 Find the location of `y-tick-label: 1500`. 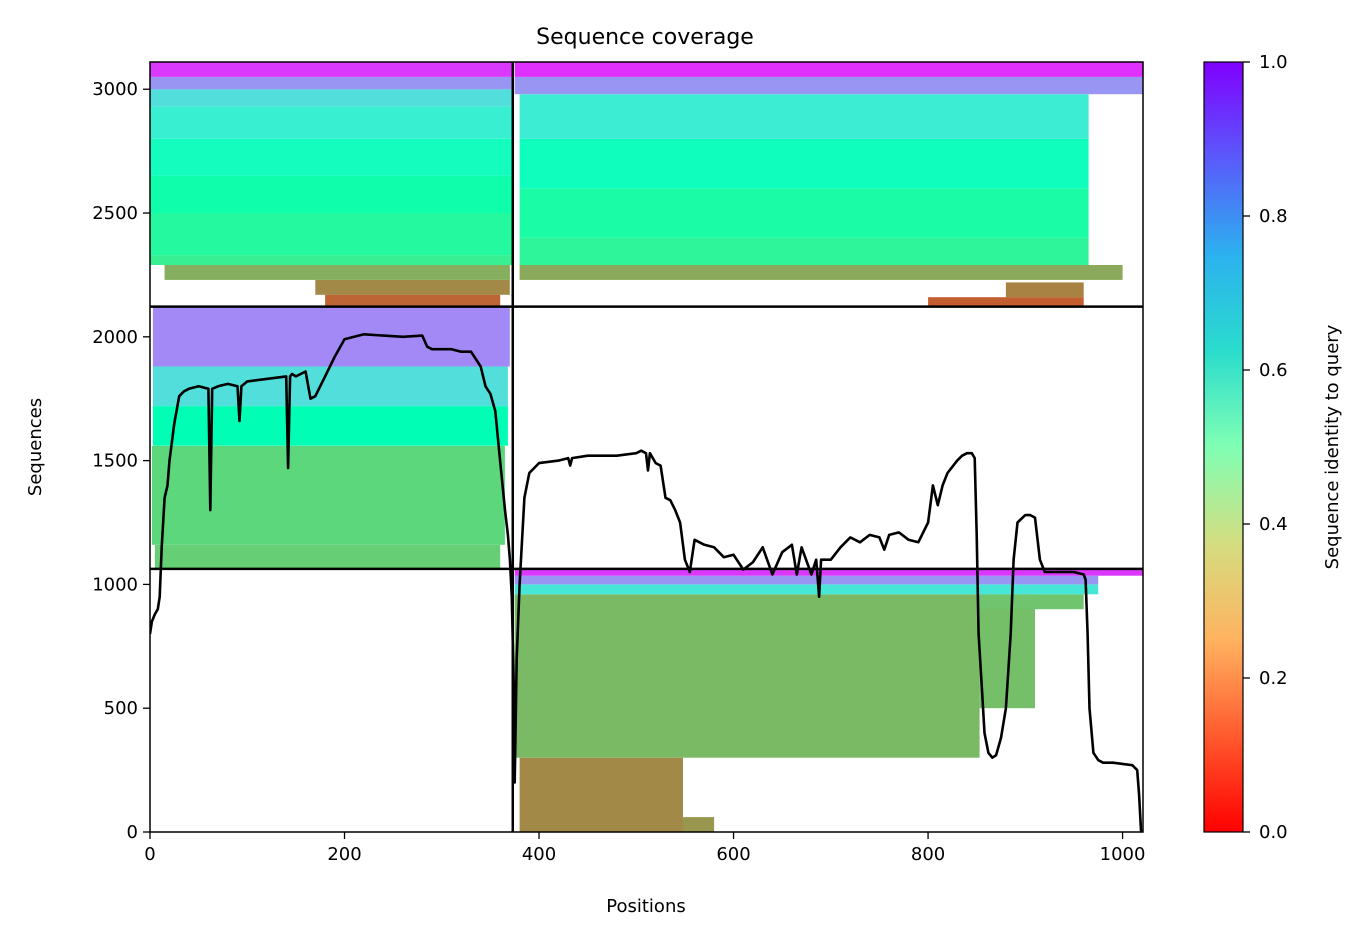

y-tick-label: 1500 is located at coordinates (115, 461).